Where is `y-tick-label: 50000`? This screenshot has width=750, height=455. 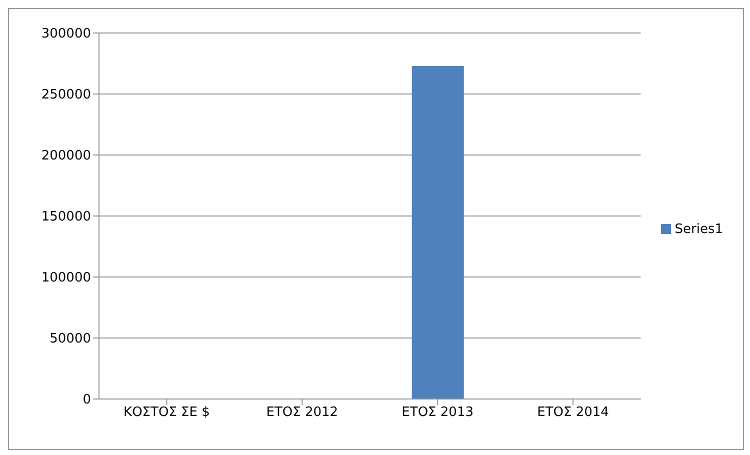
y-tick-label: 50000 is located at coordinates (70, 339).